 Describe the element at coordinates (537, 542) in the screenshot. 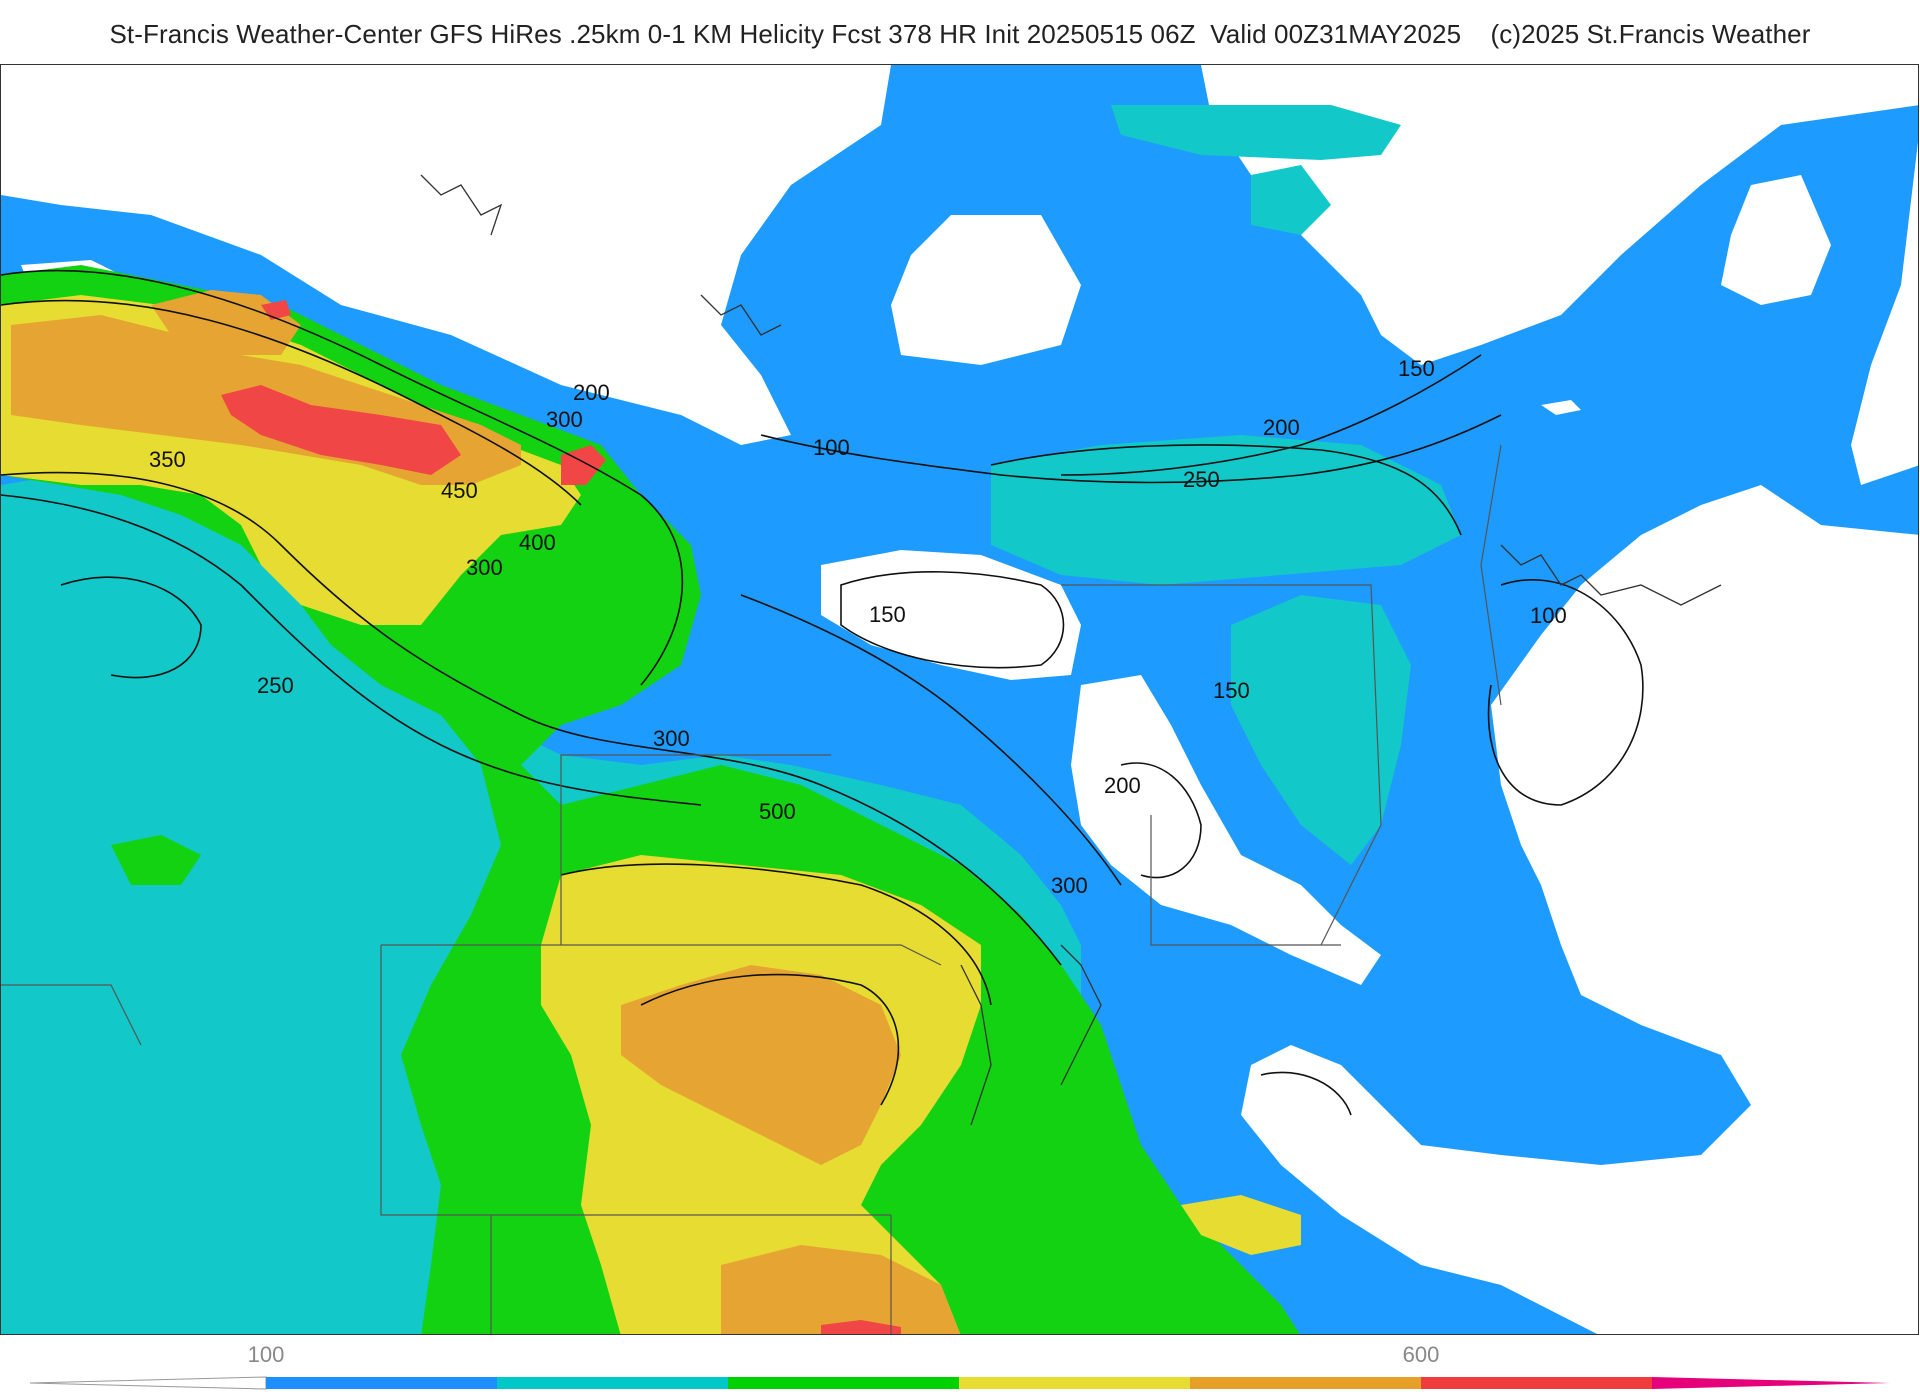

I see `contour-label: 400` at that location.